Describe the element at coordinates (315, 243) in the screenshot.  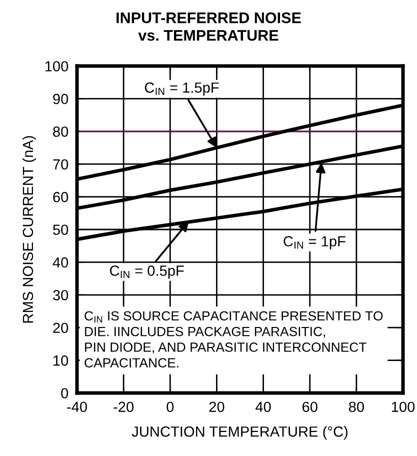
I see `annotation: C$_{IN}$ = 1pF` at that location.